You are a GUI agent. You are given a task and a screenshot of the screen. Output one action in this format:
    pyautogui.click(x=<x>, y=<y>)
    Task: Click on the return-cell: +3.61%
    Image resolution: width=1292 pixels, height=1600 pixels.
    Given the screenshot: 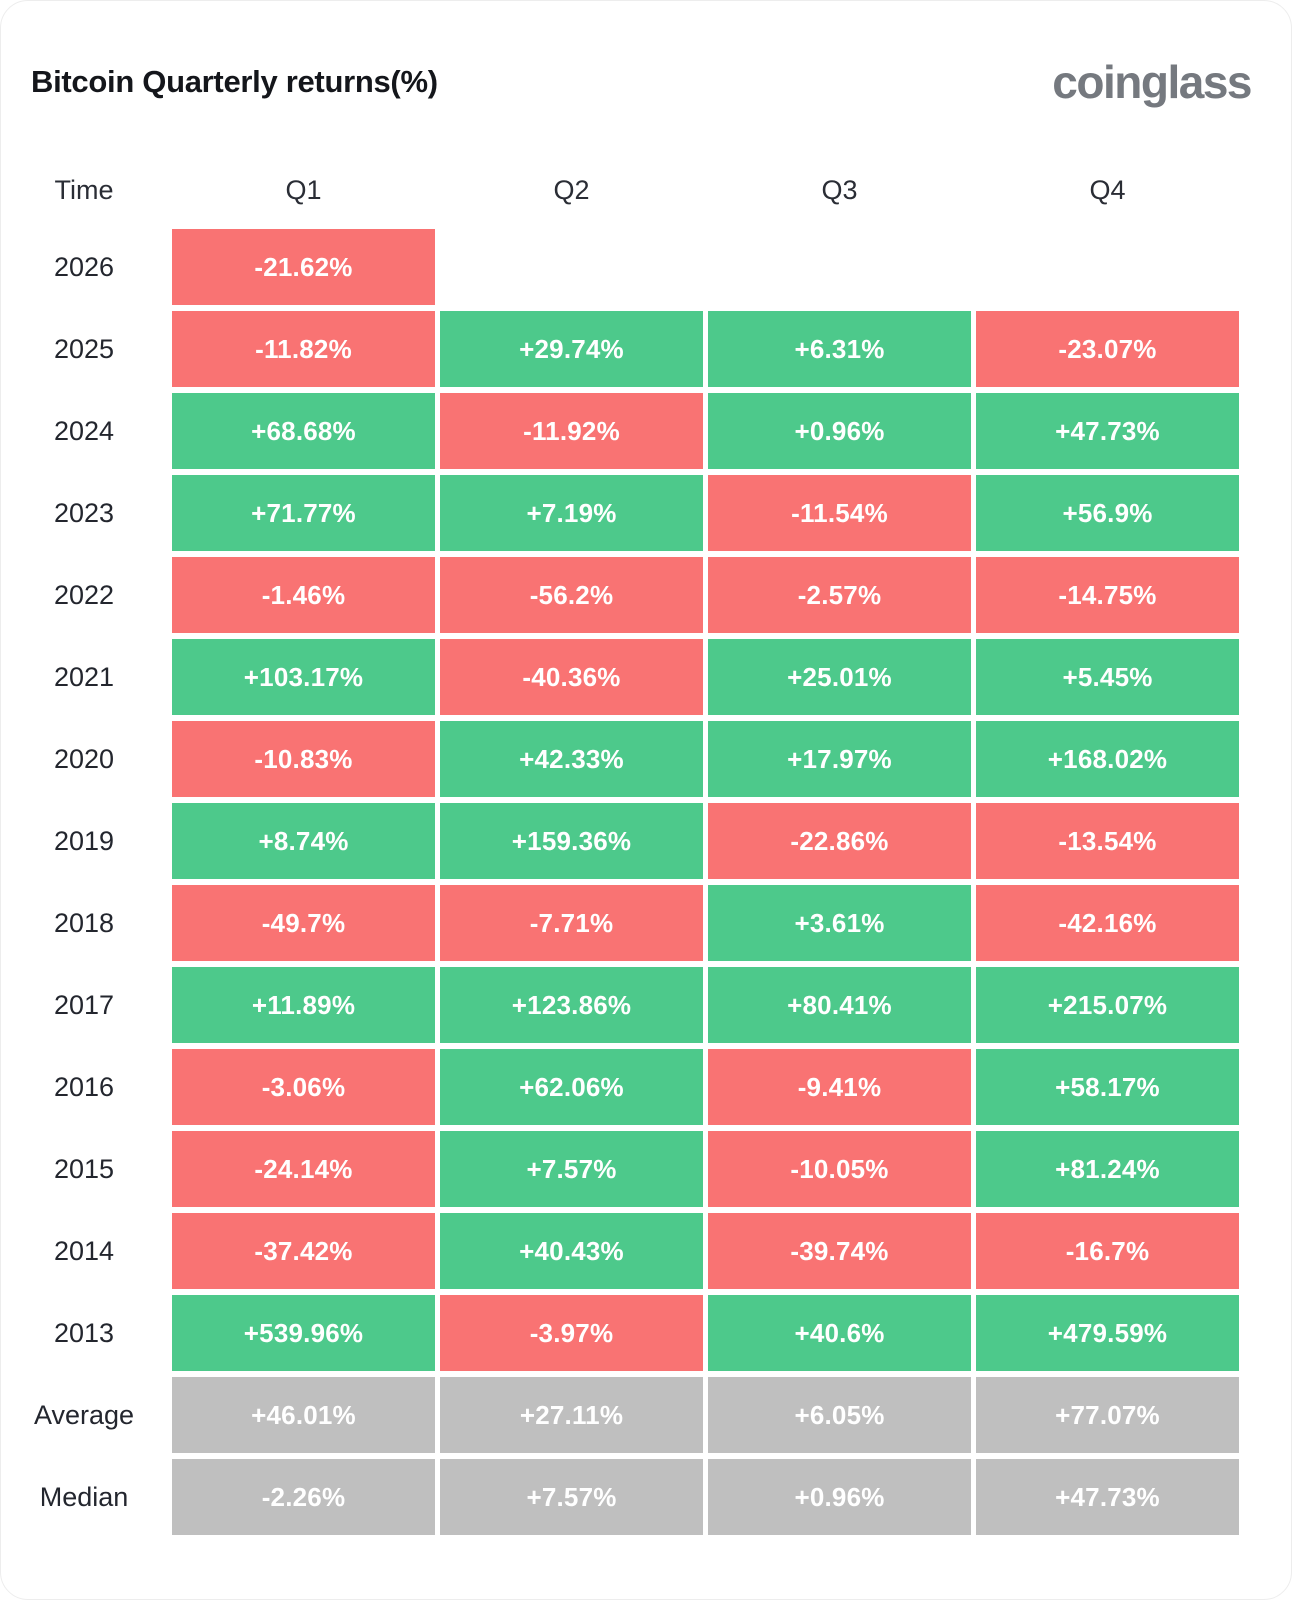 What is the action you would take?
    pyautogui.click(x=839, y=923)
    